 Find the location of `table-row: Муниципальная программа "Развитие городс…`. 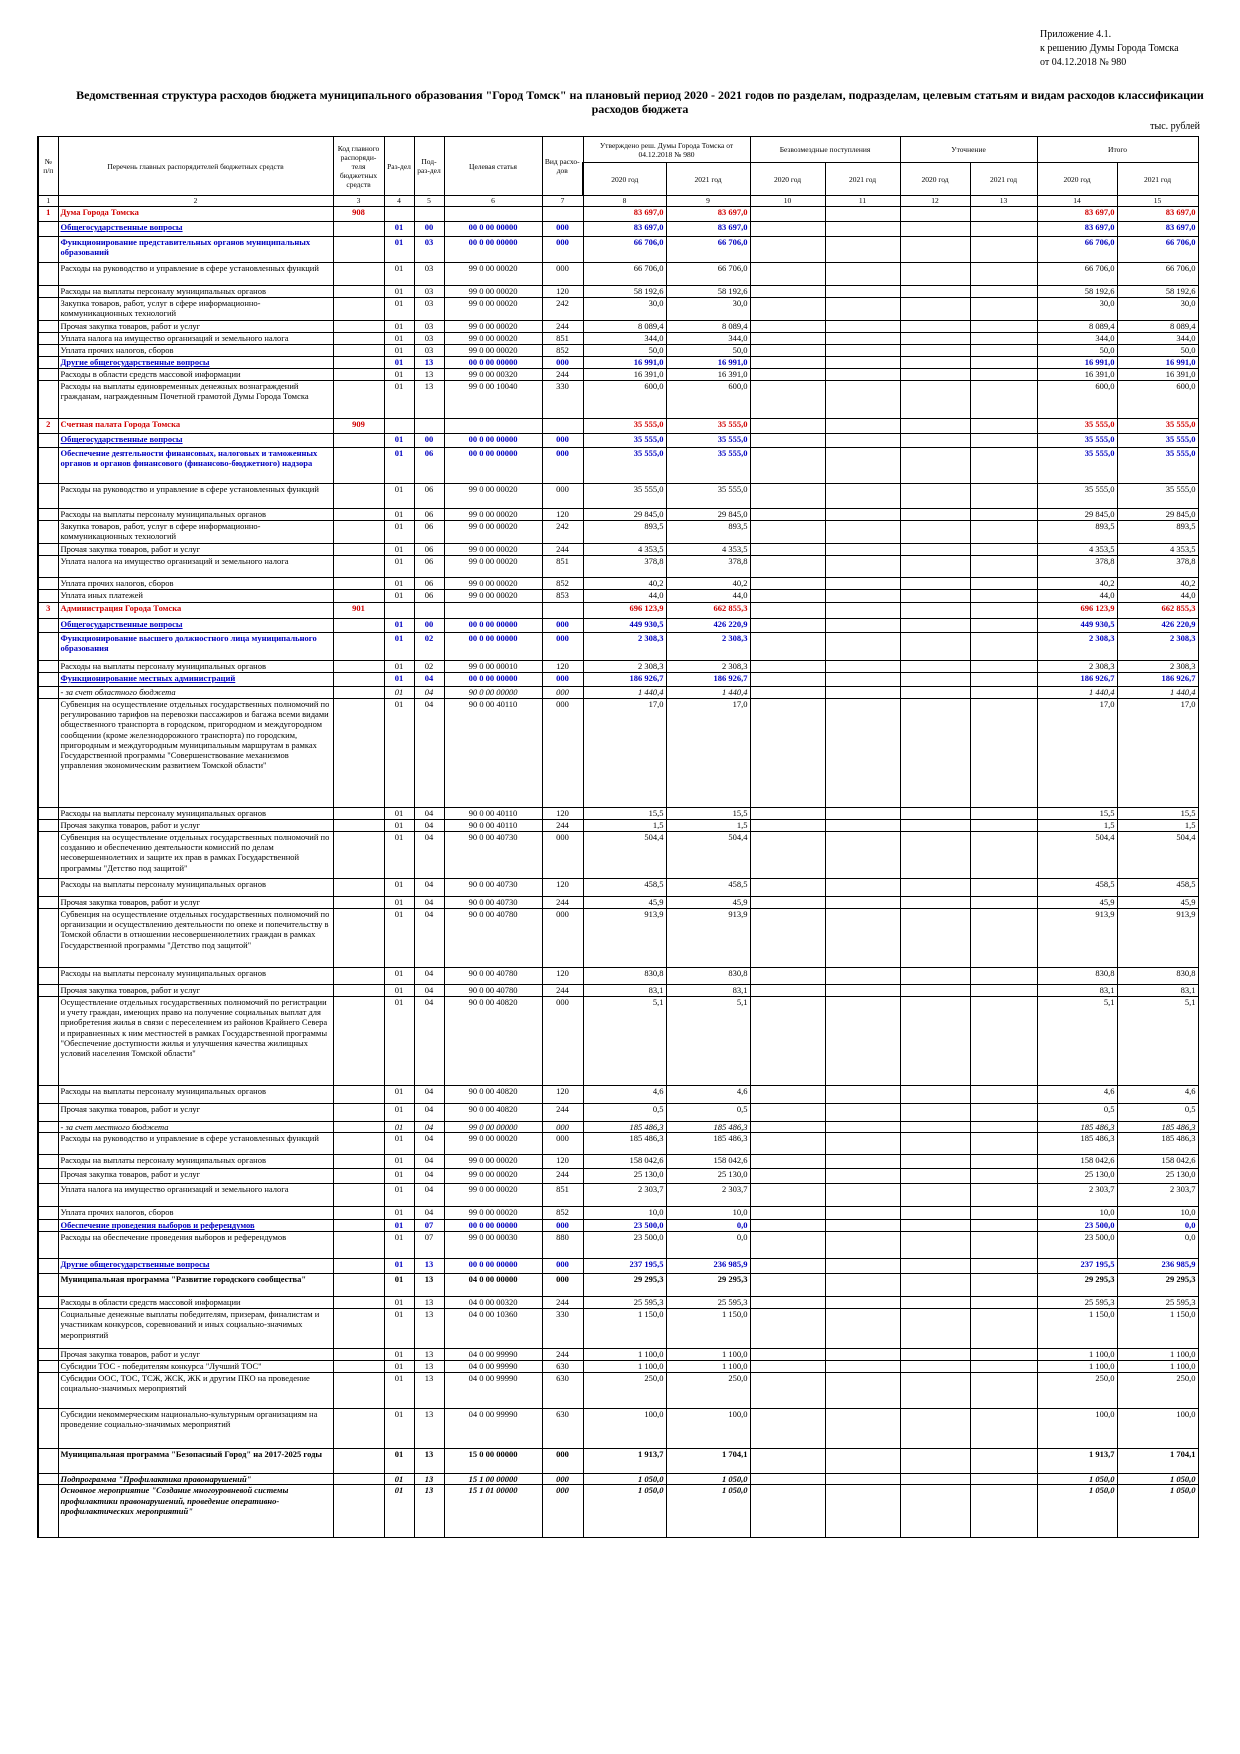

table-row: Муниципальная программа "Развитие городс… is located at coordinates (618, 1285).